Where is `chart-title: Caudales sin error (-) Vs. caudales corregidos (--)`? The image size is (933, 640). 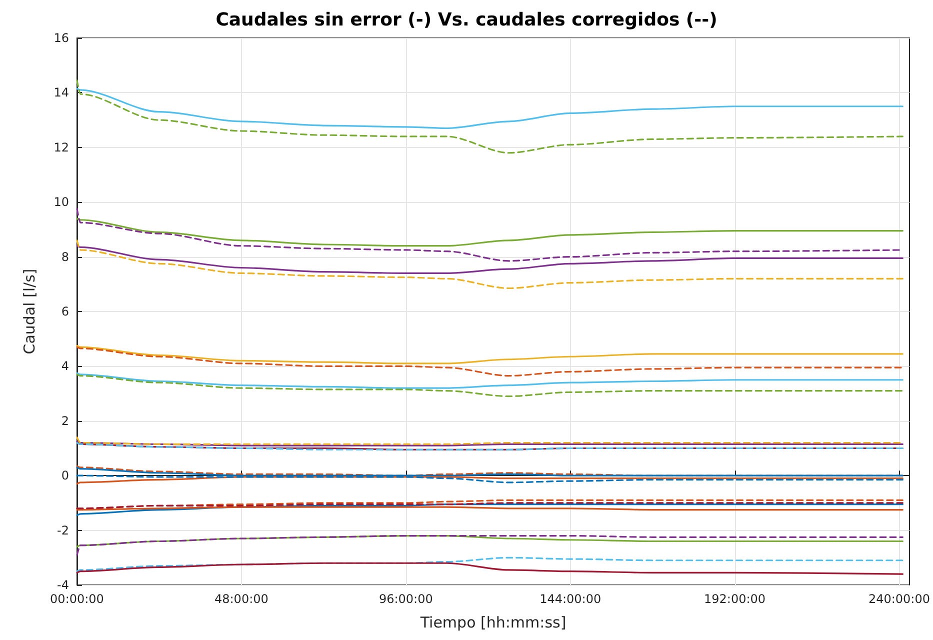 chart-title: Caudales sin error (-) Vs. caudales corregidos (--) is located at coordinates (467, 20).